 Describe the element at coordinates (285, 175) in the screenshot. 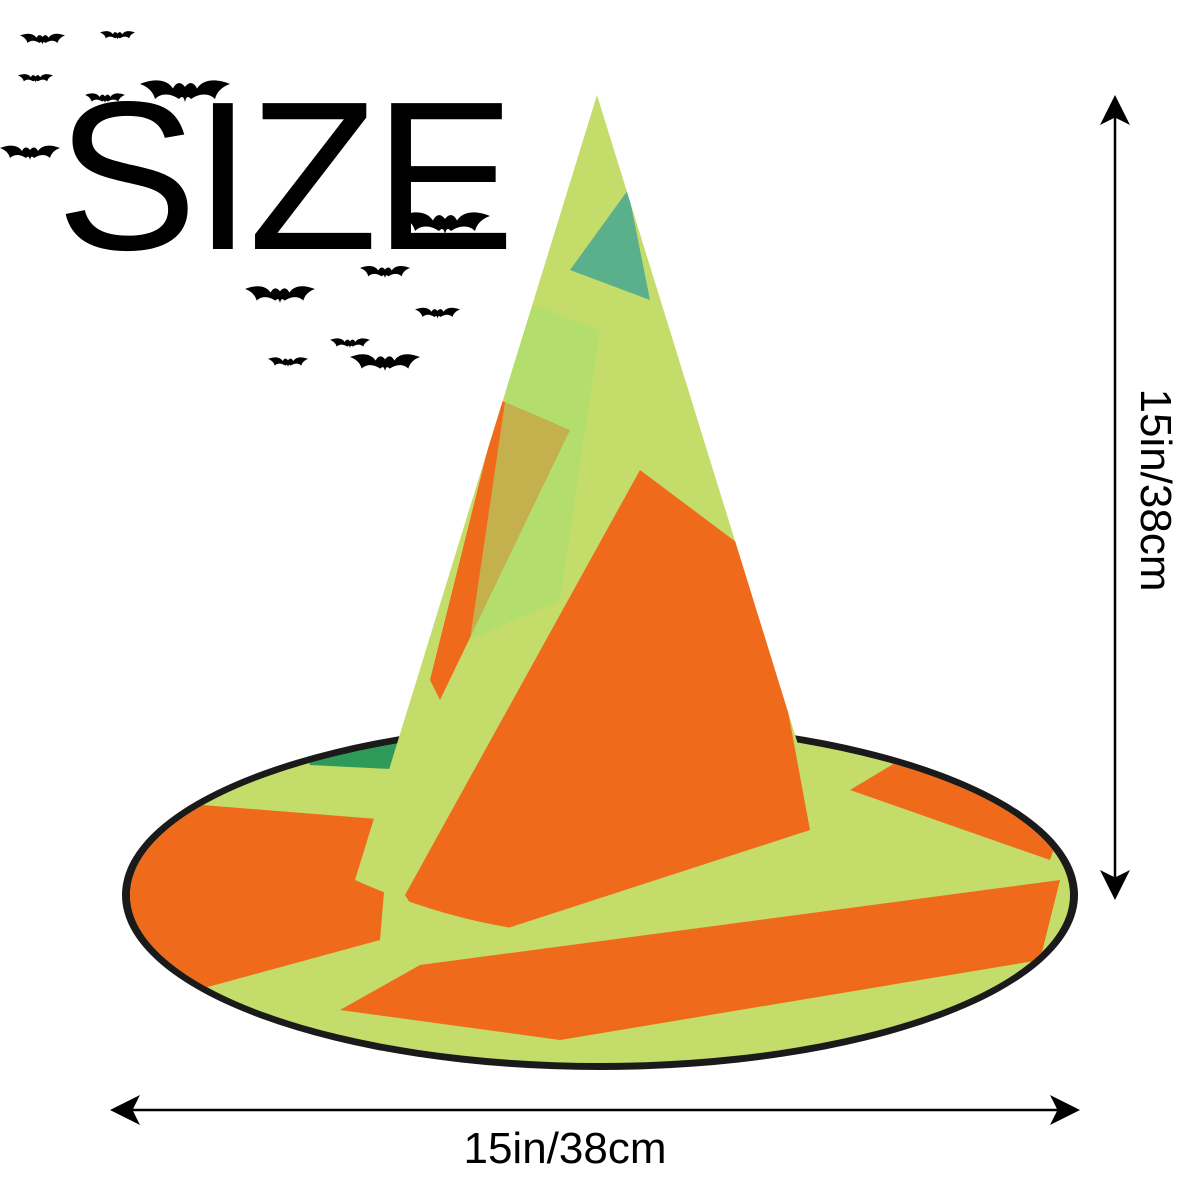

I see `size-title: SIZE` at that location.